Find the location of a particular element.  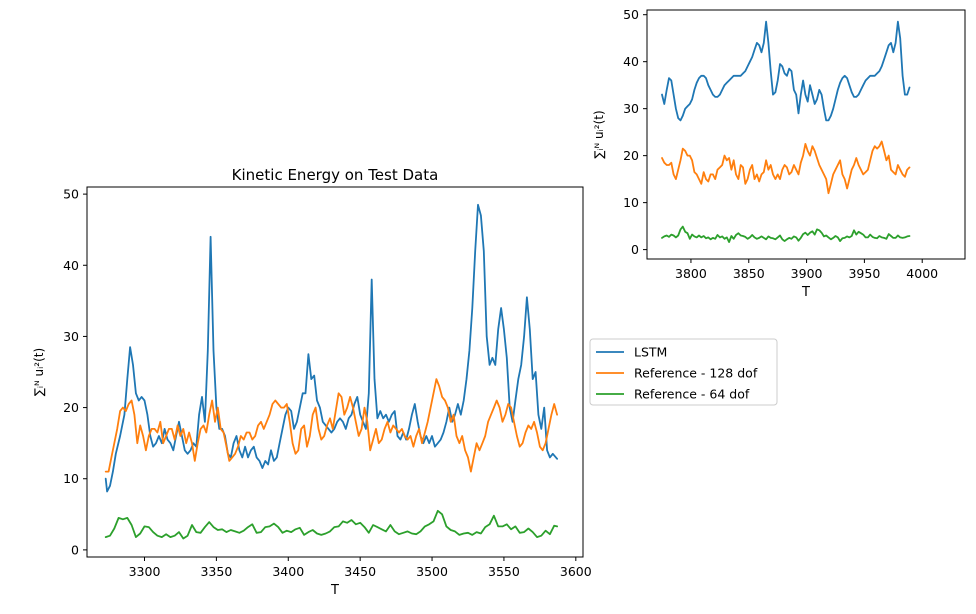

x-tick-label: 3300 is located at coordinates (145, 571).